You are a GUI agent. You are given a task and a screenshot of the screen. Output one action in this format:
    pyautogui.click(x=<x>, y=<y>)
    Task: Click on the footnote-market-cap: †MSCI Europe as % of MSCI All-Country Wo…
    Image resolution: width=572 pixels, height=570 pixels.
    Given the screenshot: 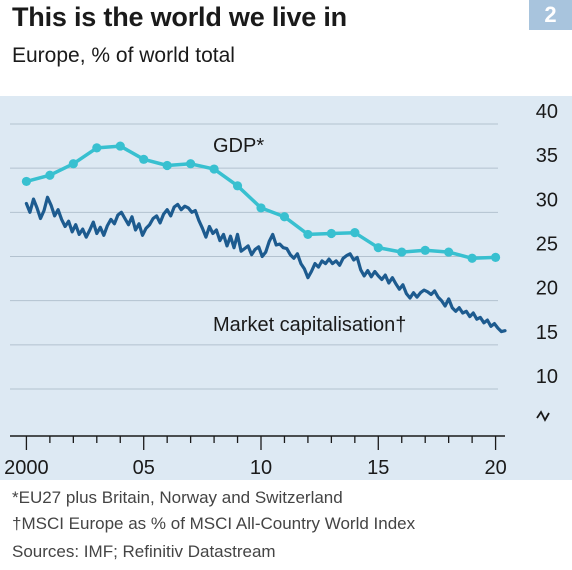 What is the action you would take?
    pyautogui.click(x=214, y=523)
    